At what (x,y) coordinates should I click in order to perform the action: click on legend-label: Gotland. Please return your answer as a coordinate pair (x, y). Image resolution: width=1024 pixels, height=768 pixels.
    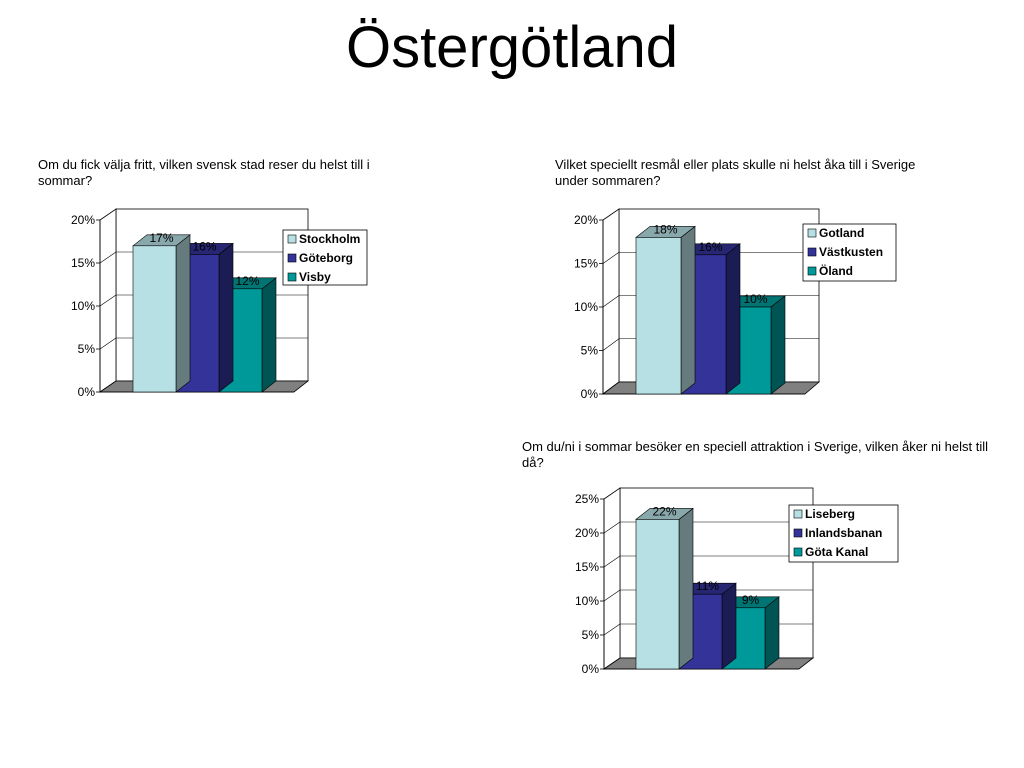
    Looking at the image, I should click on (841, 233).